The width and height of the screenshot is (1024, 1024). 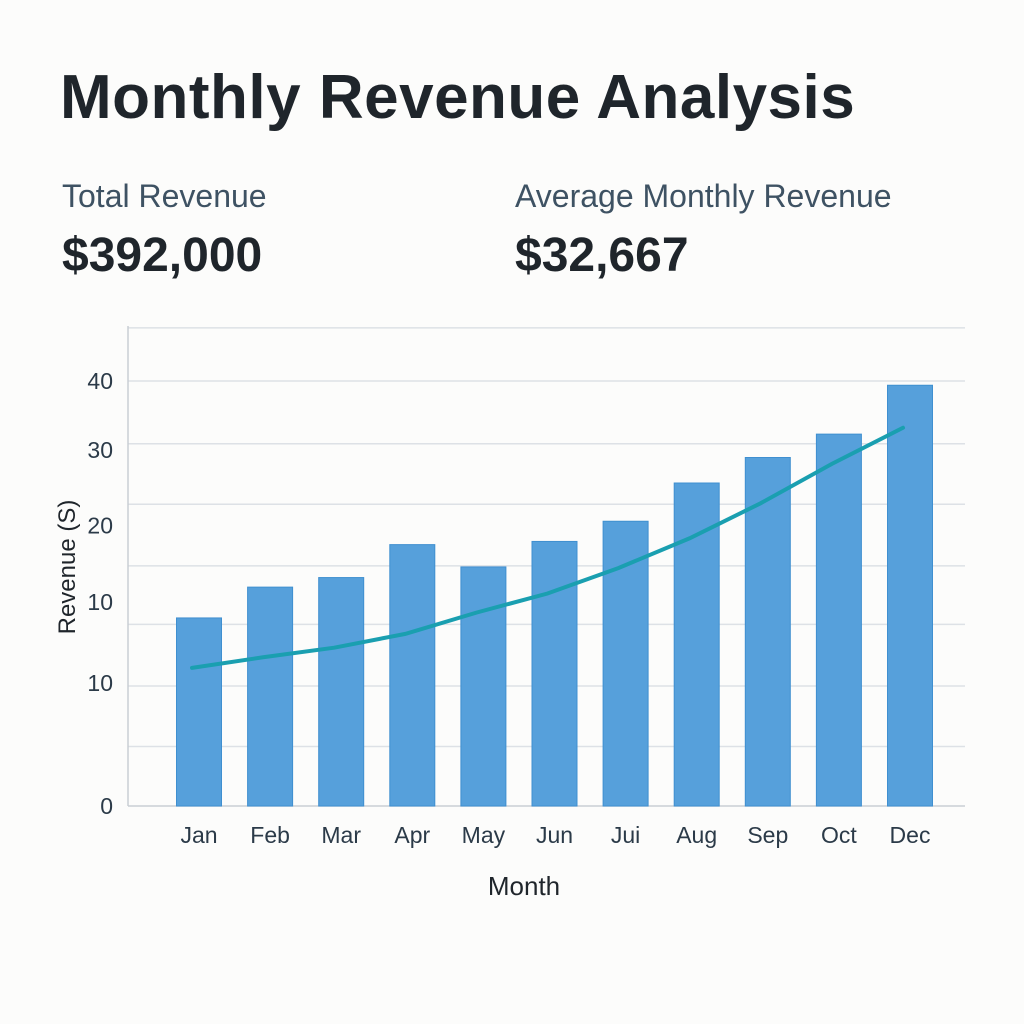 What do you see at coordinates (162, 255) in the screenshot?
I see `total-revenue-value: $392,000` at bounding box center [162, 255].